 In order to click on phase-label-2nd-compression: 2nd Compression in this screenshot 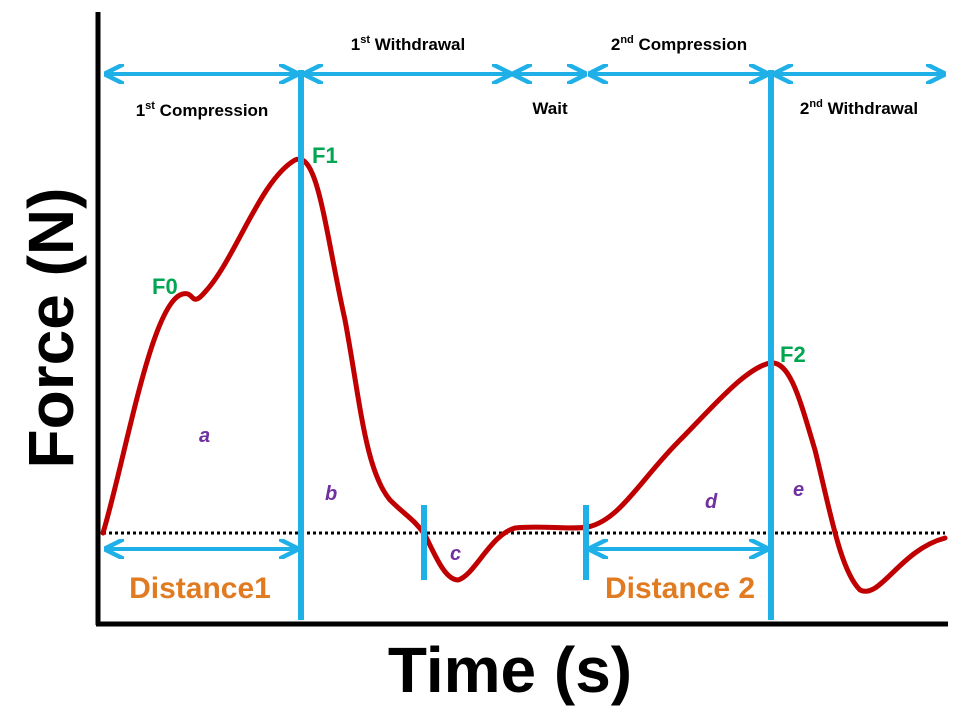, I will do `click(679, 44)`.